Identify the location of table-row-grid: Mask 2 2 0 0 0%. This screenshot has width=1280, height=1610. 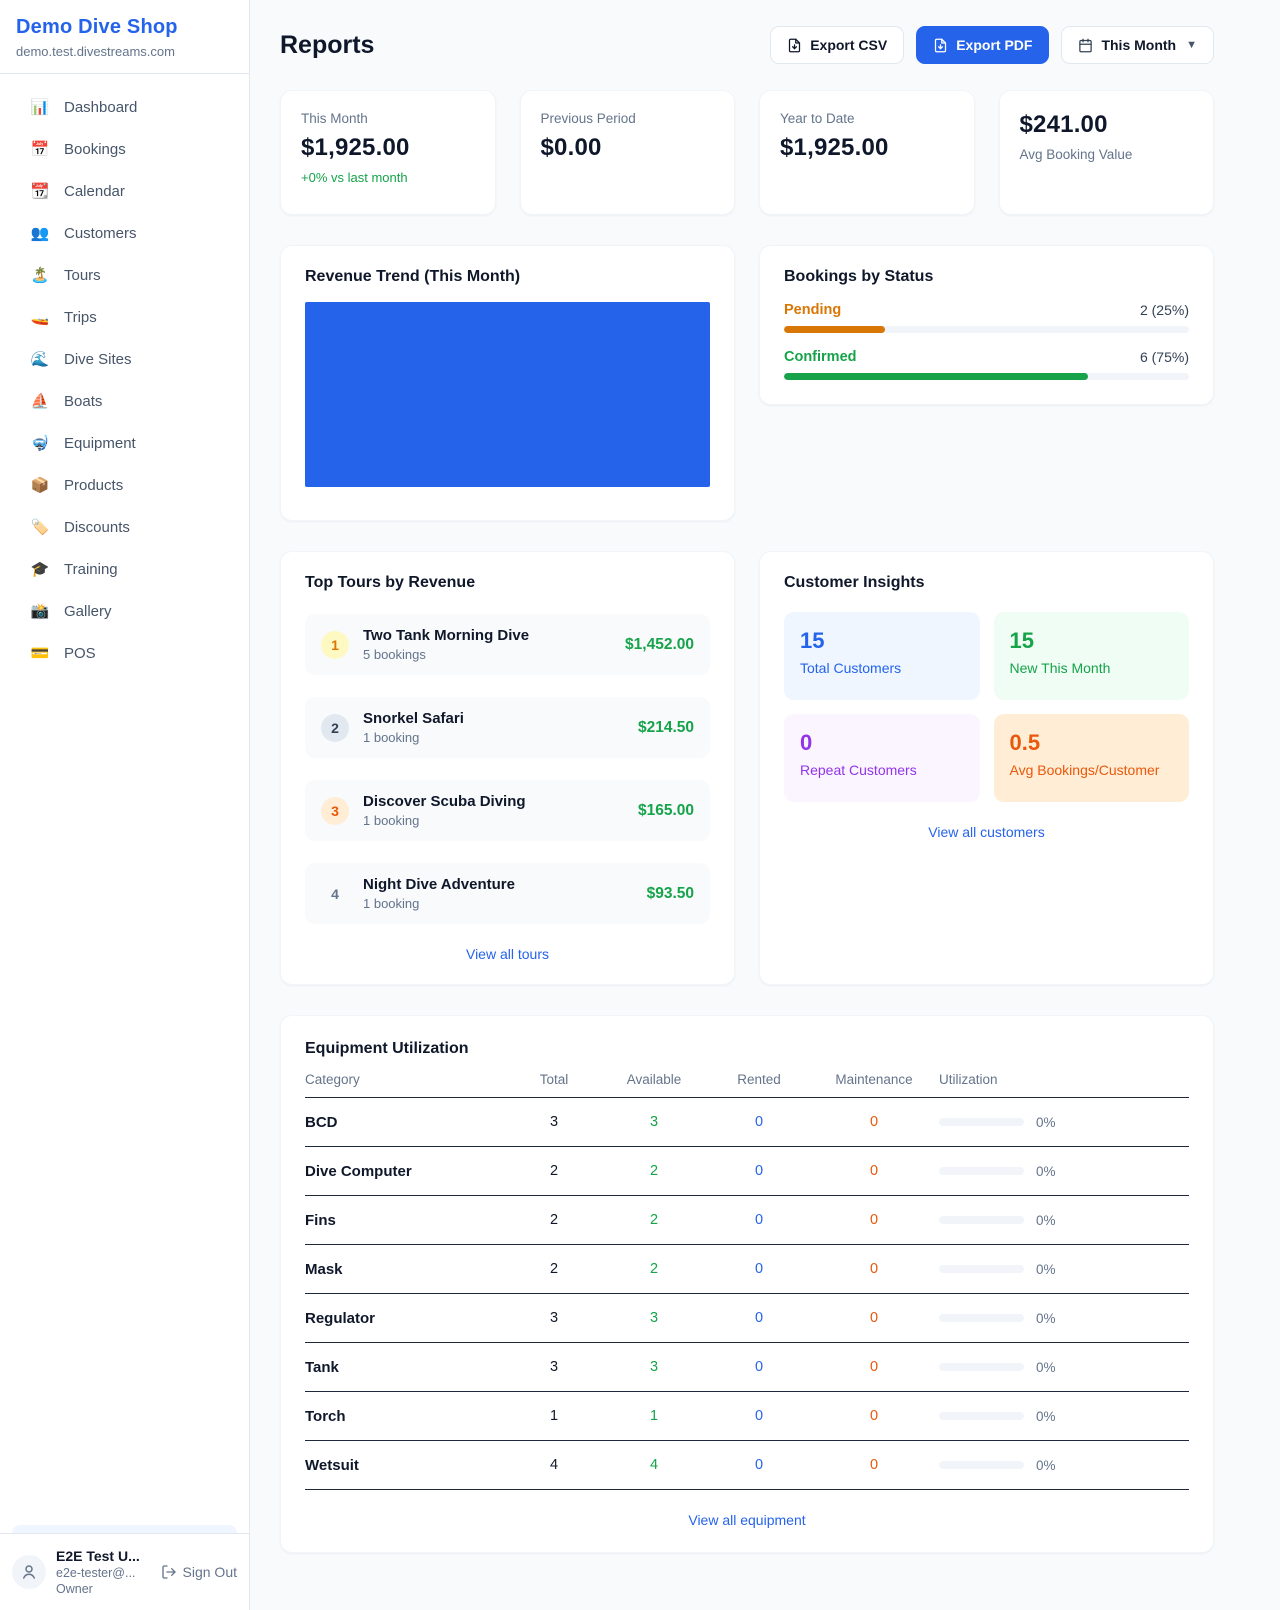
(747, 1269).